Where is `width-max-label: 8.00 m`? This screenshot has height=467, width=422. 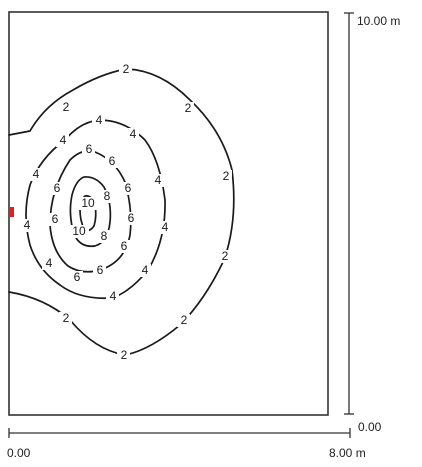 width-max-label: 8.00 m is located at coordinates (347, 453).